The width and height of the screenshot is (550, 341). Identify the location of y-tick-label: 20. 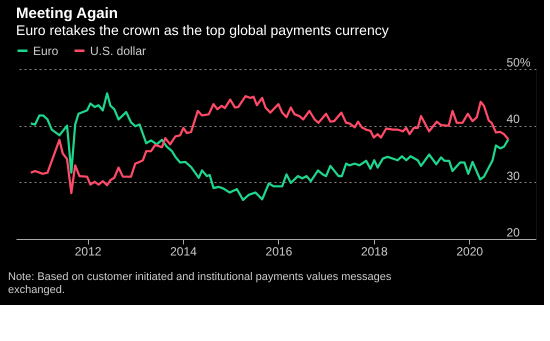
(513, 233).